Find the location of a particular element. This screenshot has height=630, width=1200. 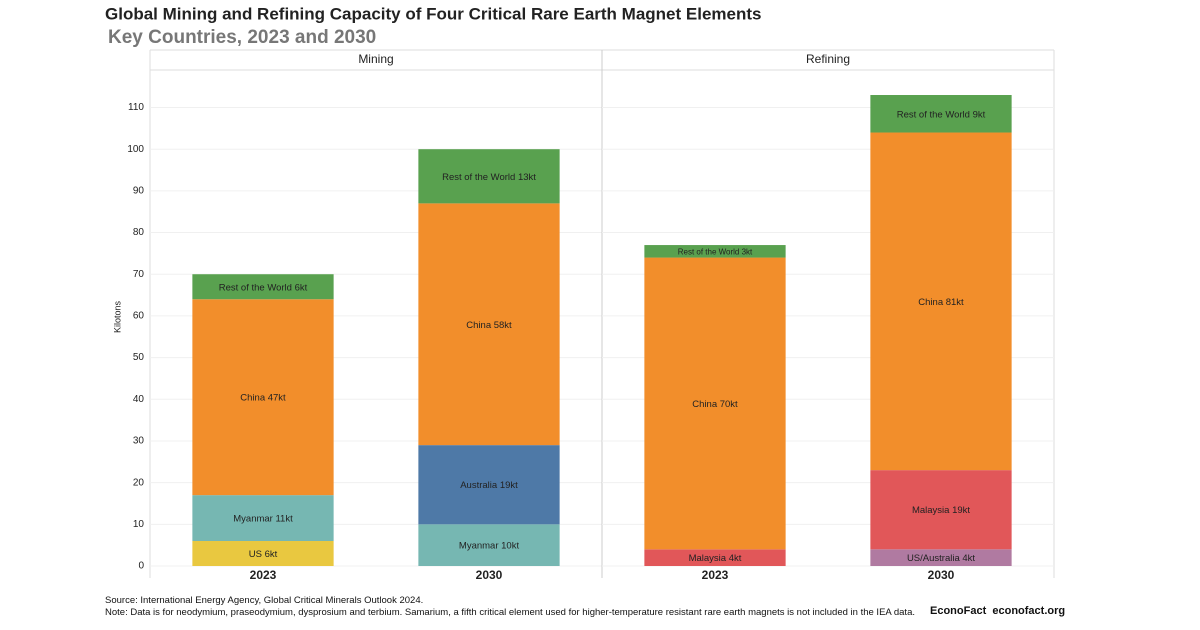

data-label: US/Australia 4kt is located at coordinates (941, 558).